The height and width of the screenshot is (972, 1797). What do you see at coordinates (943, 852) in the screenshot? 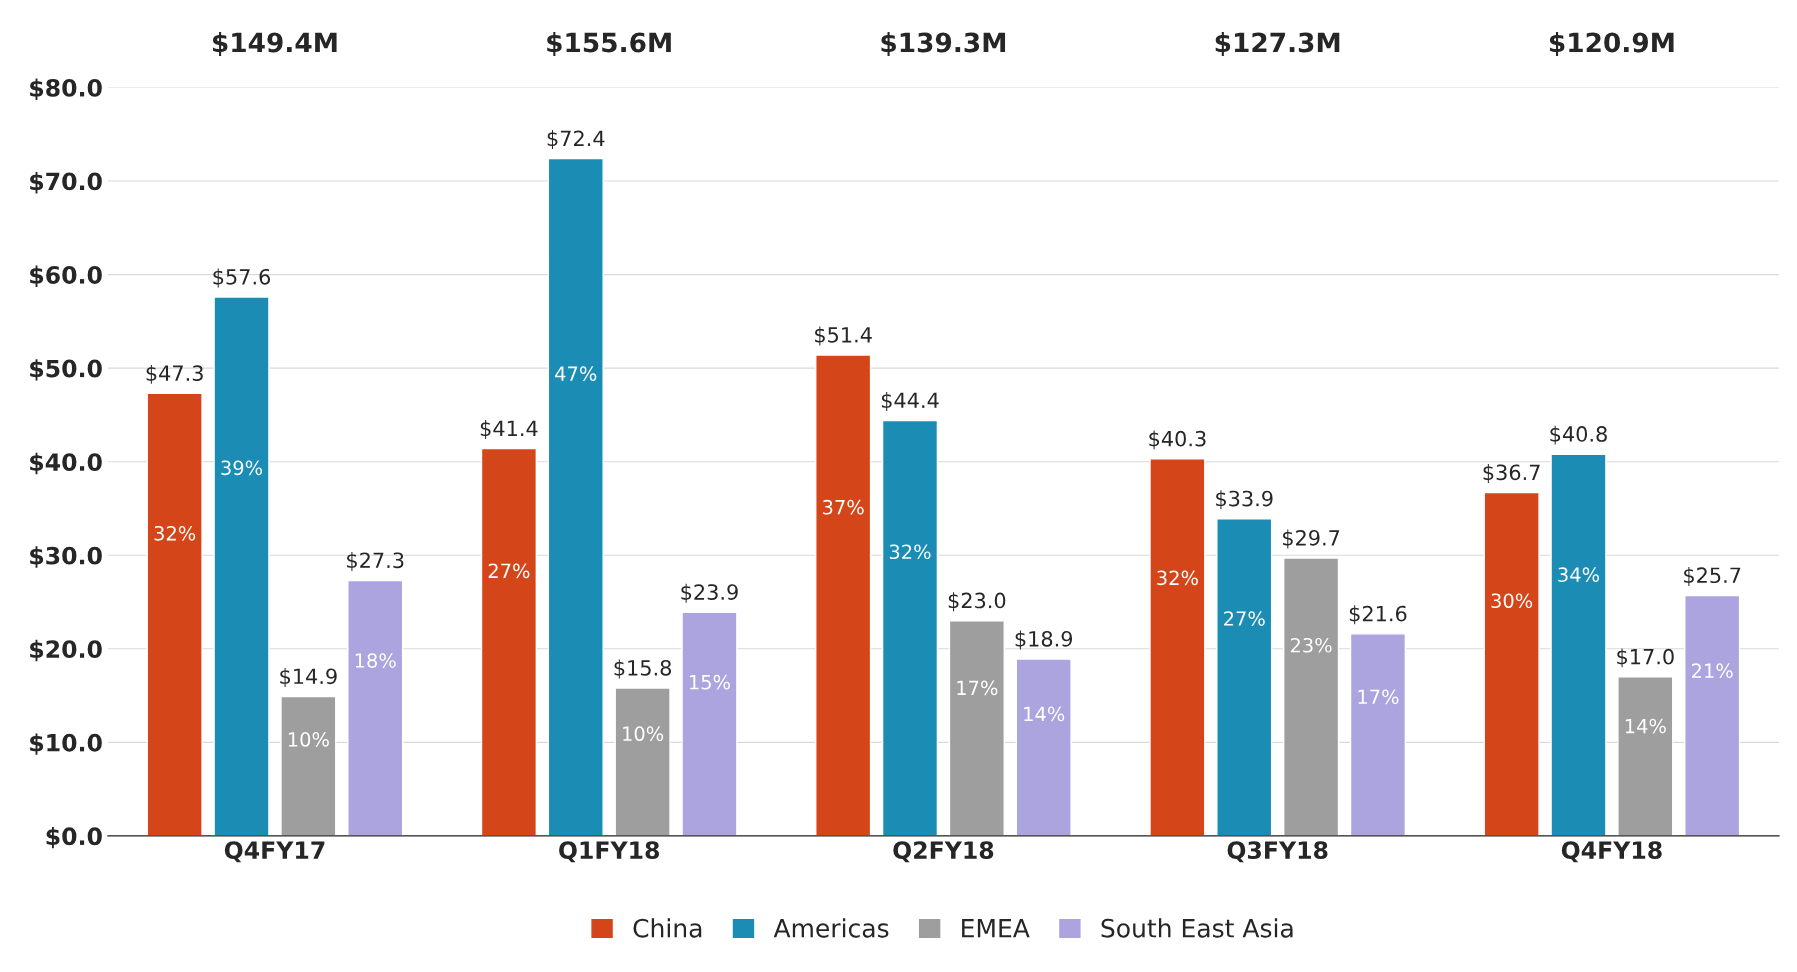
I see `x-tick-label: Q2FY18` at bounding box center [943, 852].